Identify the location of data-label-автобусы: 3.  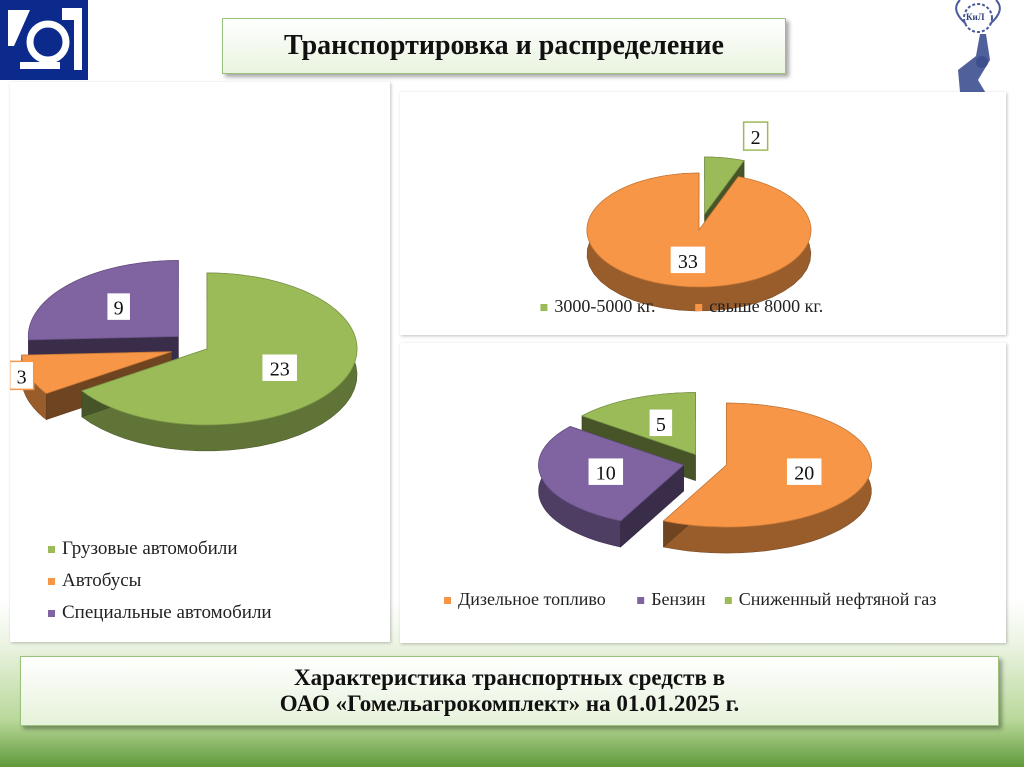
(21, 375).